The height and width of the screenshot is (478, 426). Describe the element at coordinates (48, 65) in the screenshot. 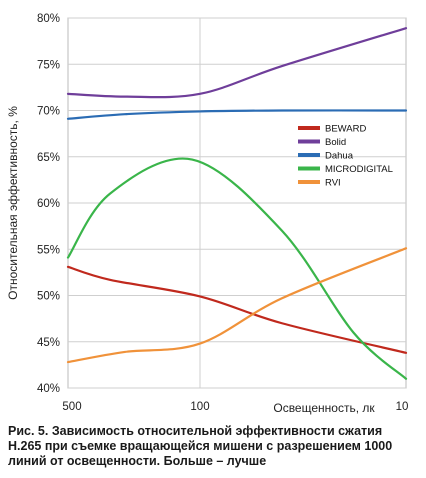

I see `y-tick-label: 75%` at that location.